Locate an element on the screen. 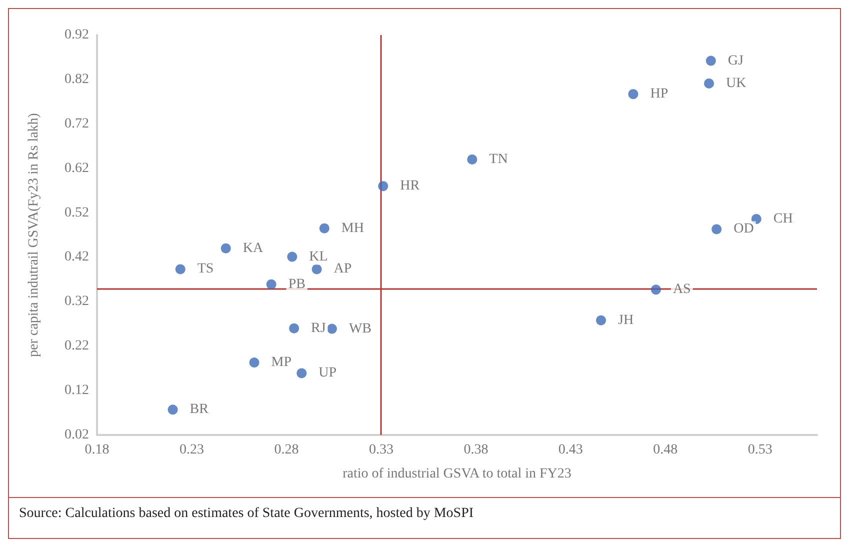 This screenshot has height=549, width=851. data-label: RJ is located at coordinates (318, 328).